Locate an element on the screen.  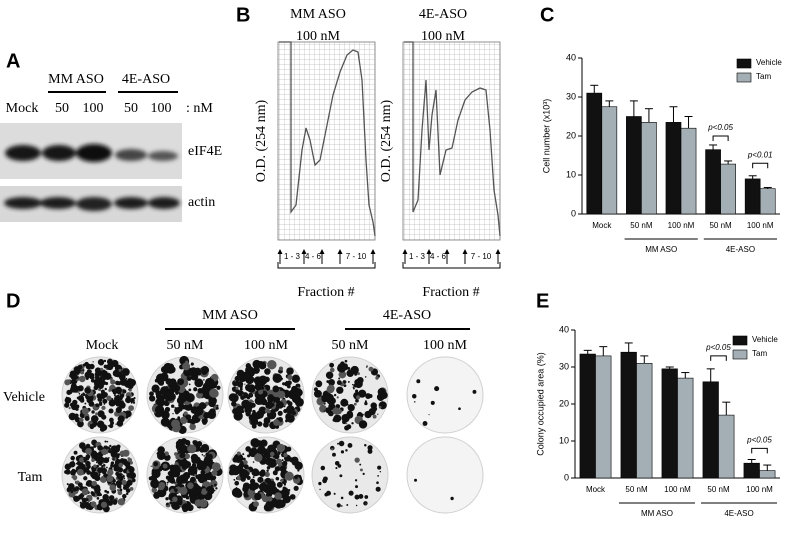
x-tick-label: 50 nM is located at coordinates (720, 225).